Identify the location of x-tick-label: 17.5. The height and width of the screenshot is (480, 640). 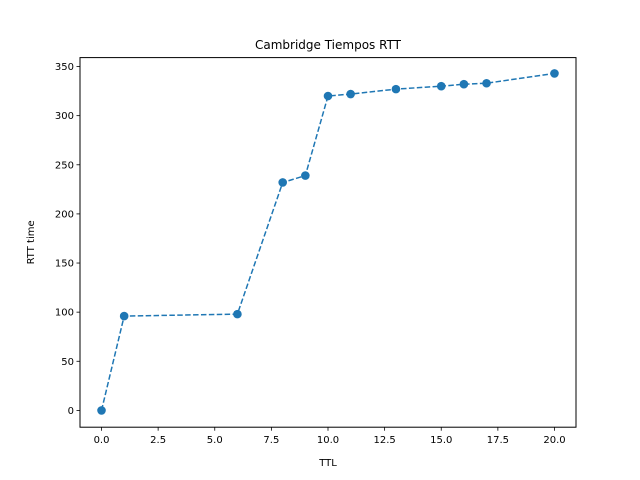
(498, 440).